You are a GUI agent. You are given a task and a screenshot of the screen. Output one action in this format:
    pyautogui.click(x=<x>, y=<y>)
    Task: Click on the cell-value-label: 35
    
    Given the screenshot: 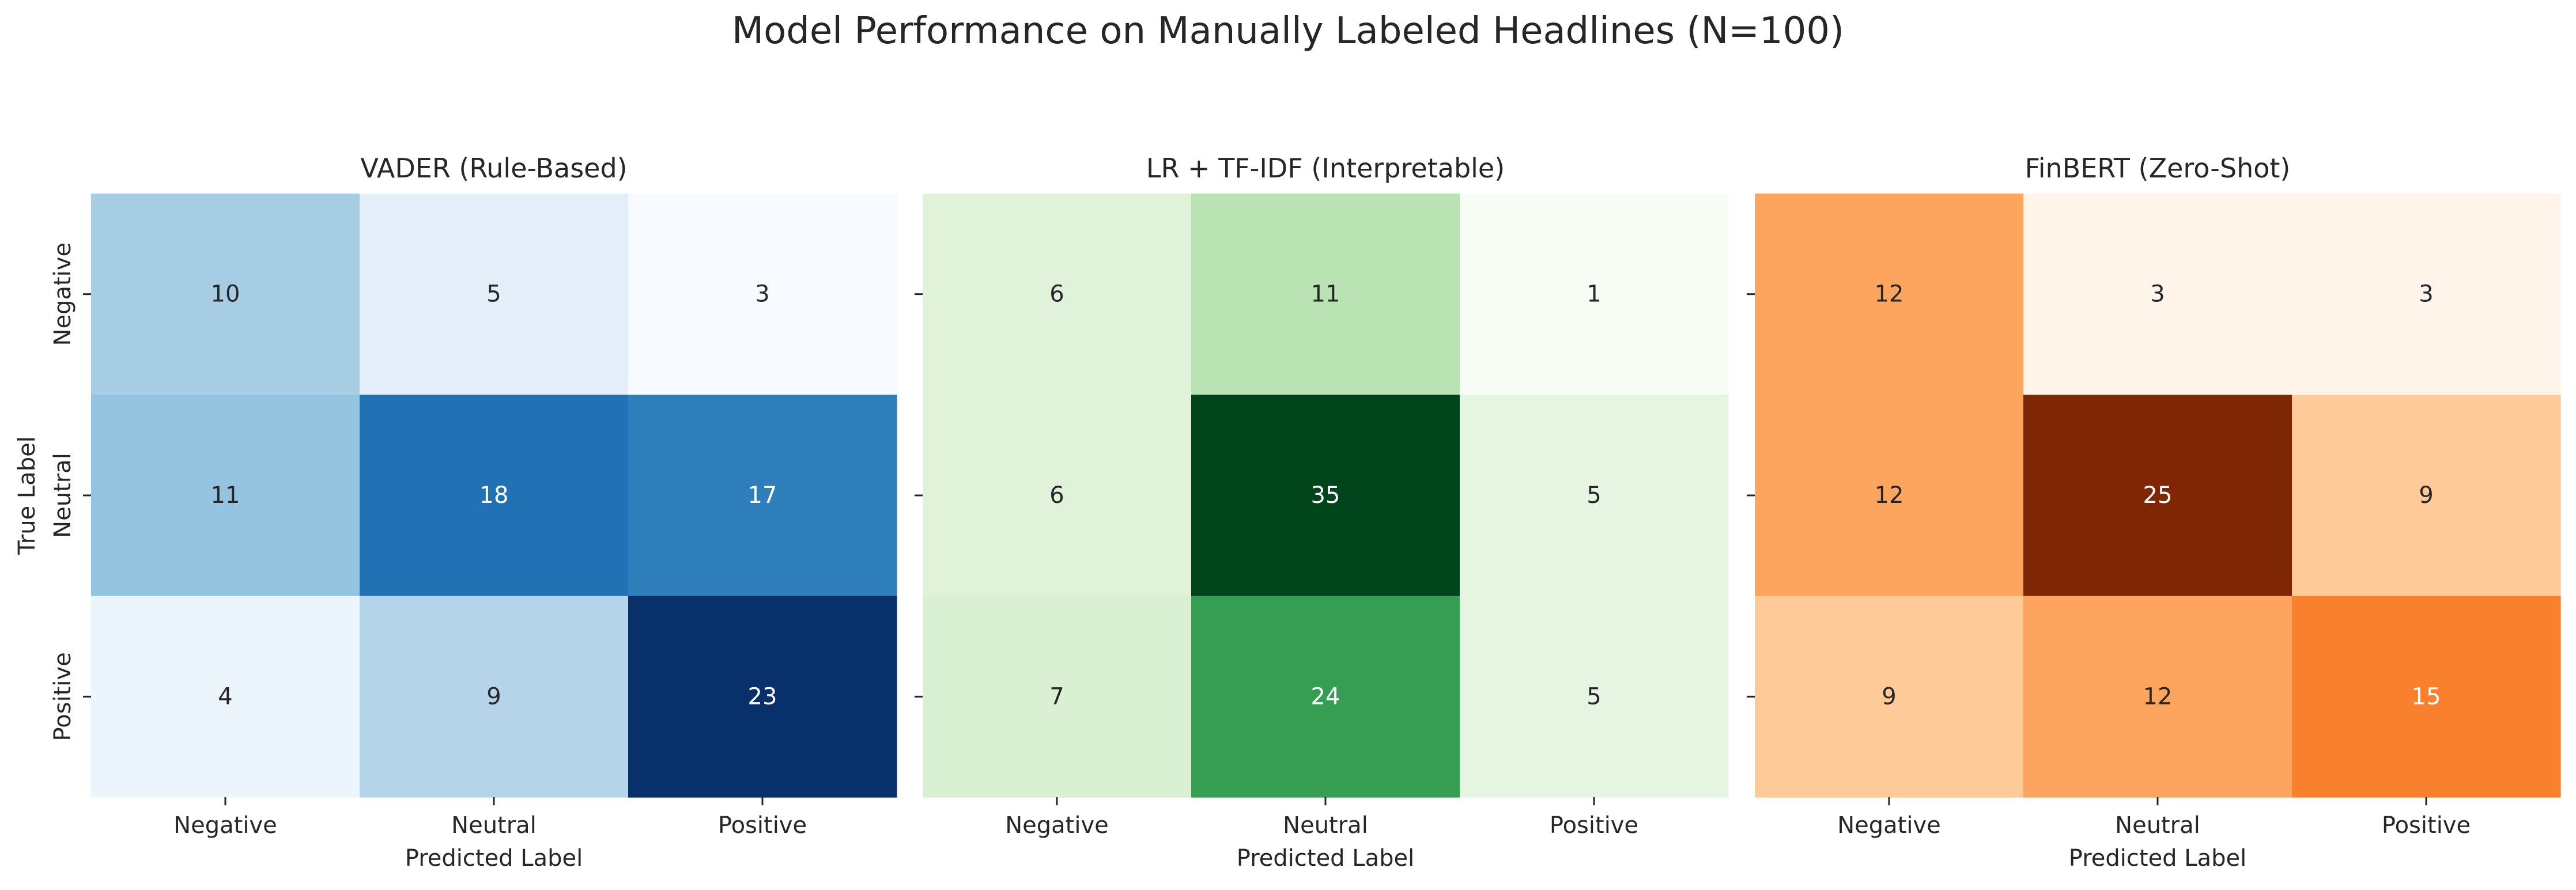 What is the action you would take?
    pyautogui.click(x=1325, y=495)
    